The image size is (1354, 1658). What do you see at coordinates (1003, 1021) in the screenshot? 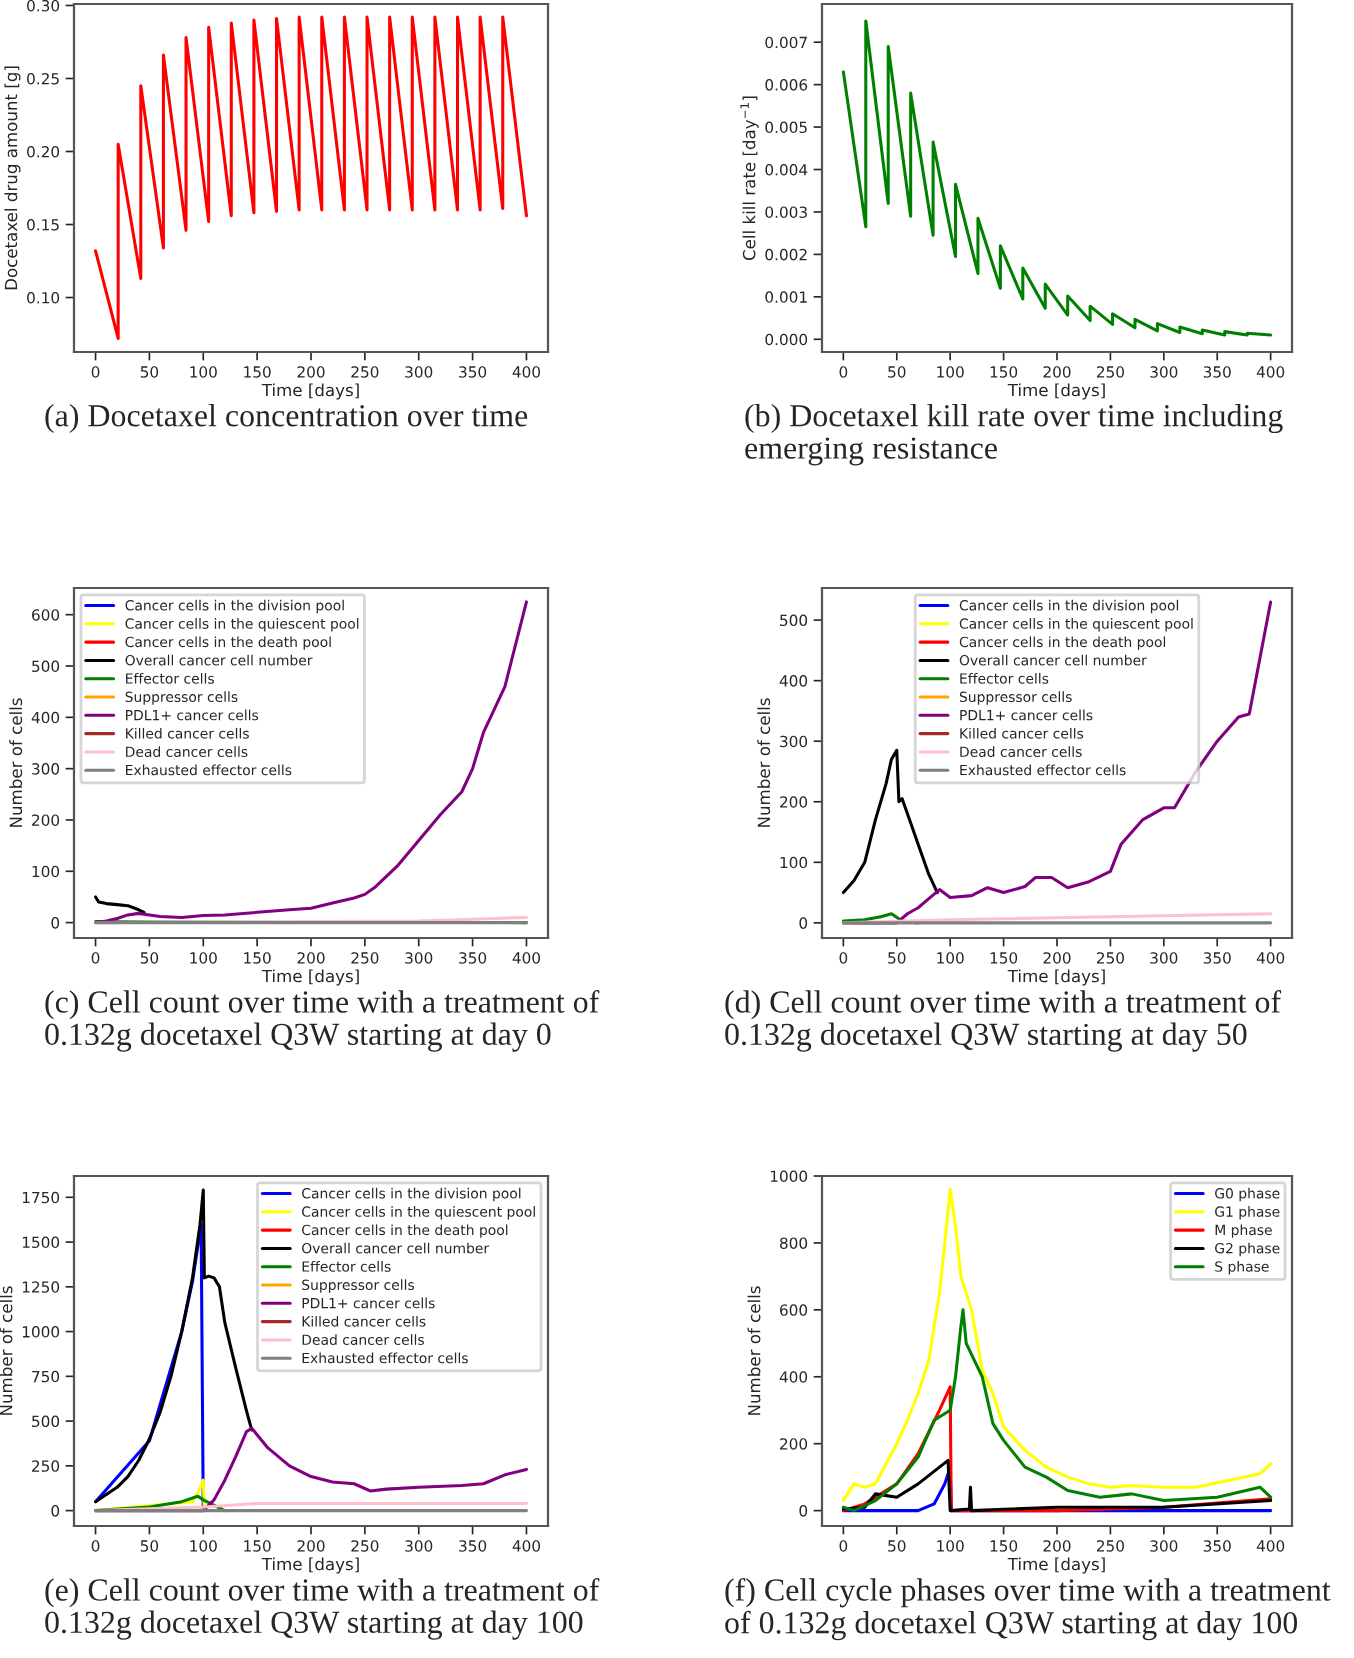
I see `text: (d) Cell count over time with a treatment of 0.132g docetaxel Q3W starting at day 50` at bounding box center [1003, 1021].